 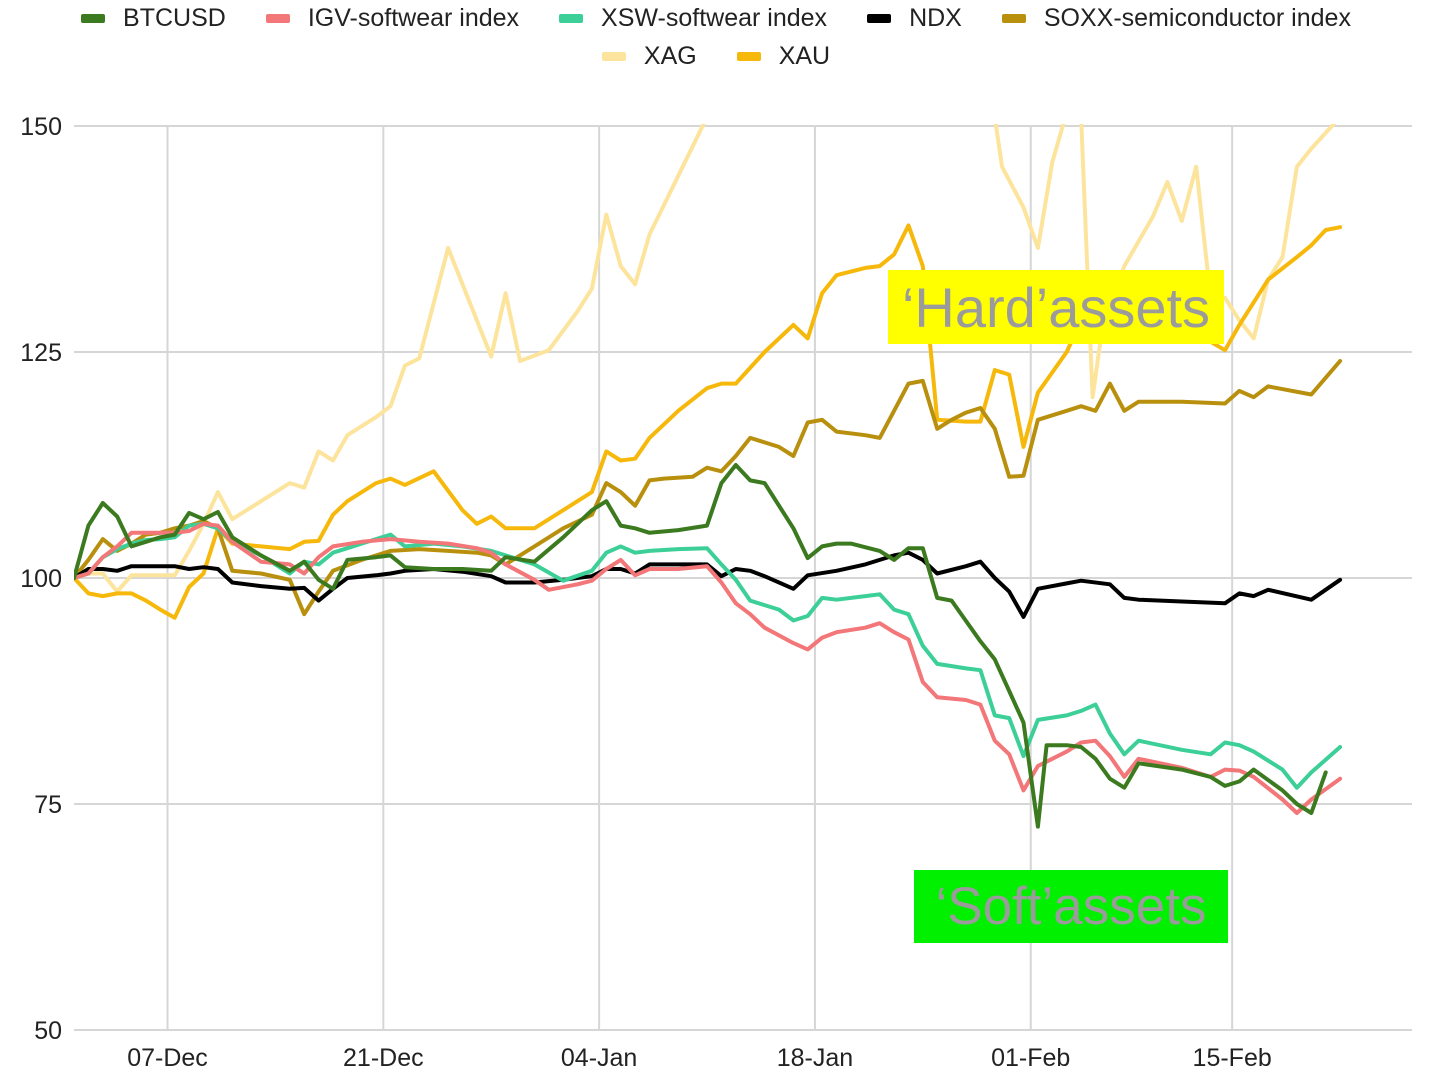 What do you see at coordinates (599, 1058) in the screenshot?
I see `x-tick-label: 04-Jan` at bounding box center [599, 1058].